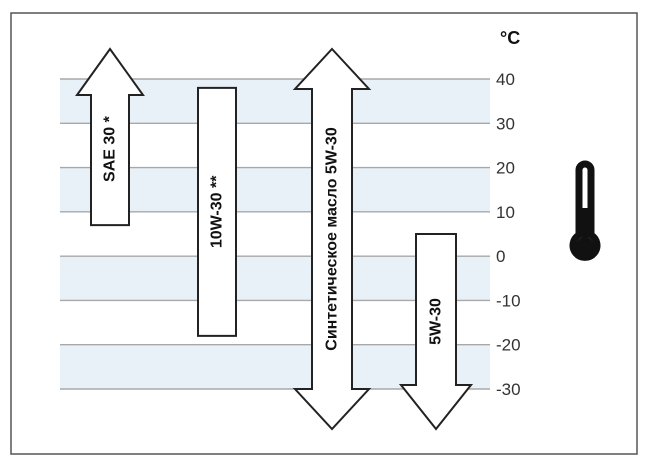 The image size is (646, 461). Describe the element at coordinates (436, 321) in the screenshot. I see `oil-label: 5W-30` at that location.